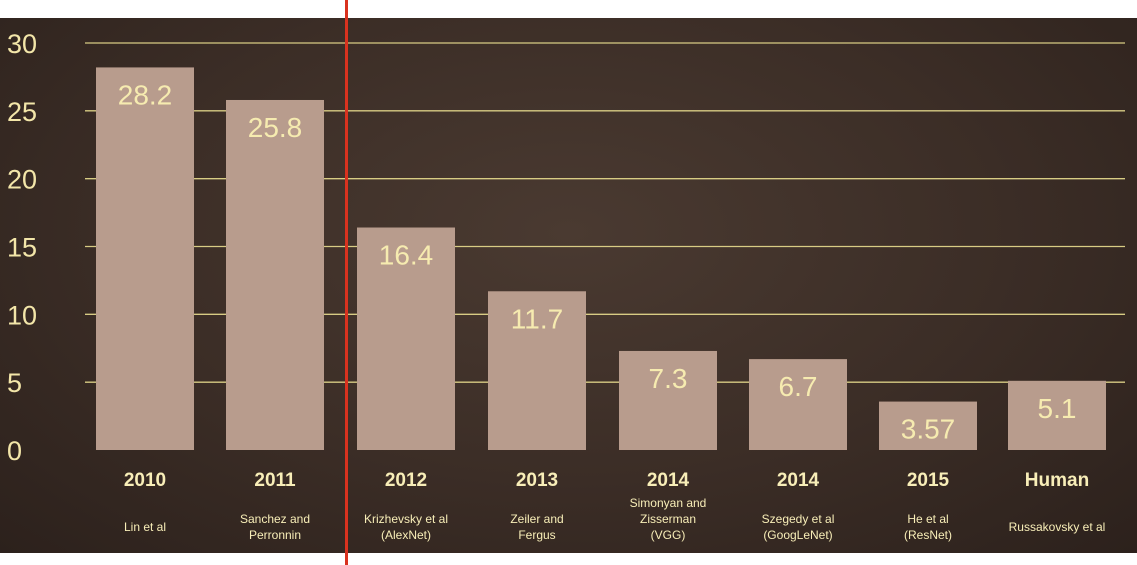  Describe the element at coordinates (537, 318) in the screenshot. I see `data-label: 11.7` at that location.